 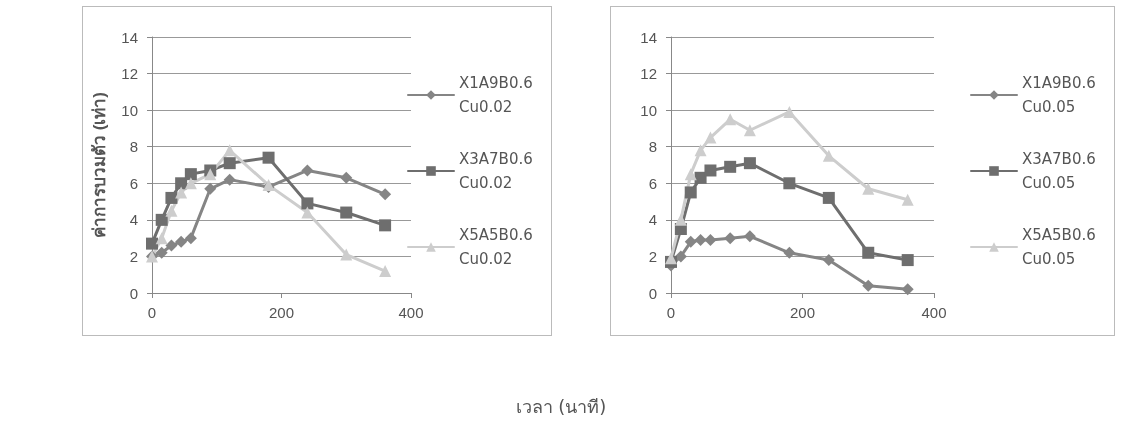 I want to click on legend-label: X1A9B0.6 Cu0.02, so click(x=498, y=95).